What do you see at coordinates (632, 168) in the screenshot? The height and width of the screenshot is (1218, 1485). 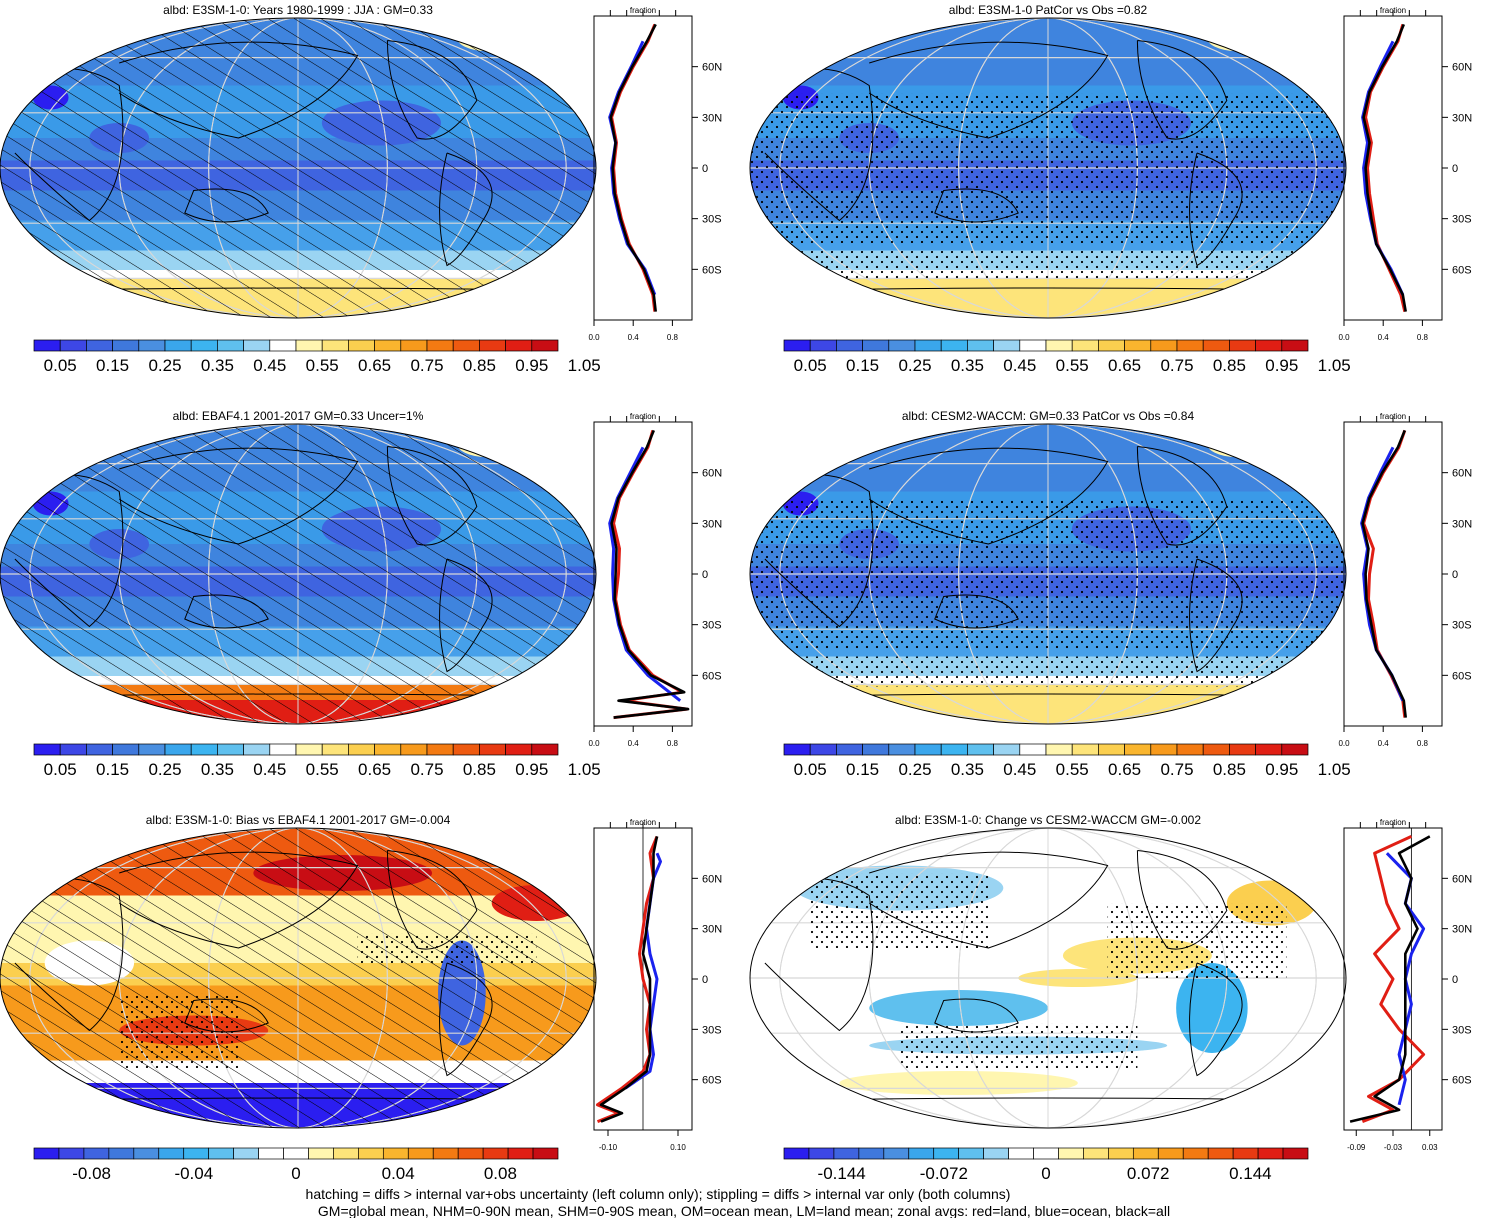 I see `zonal-line-ocean` at bounding box center [632, 168].